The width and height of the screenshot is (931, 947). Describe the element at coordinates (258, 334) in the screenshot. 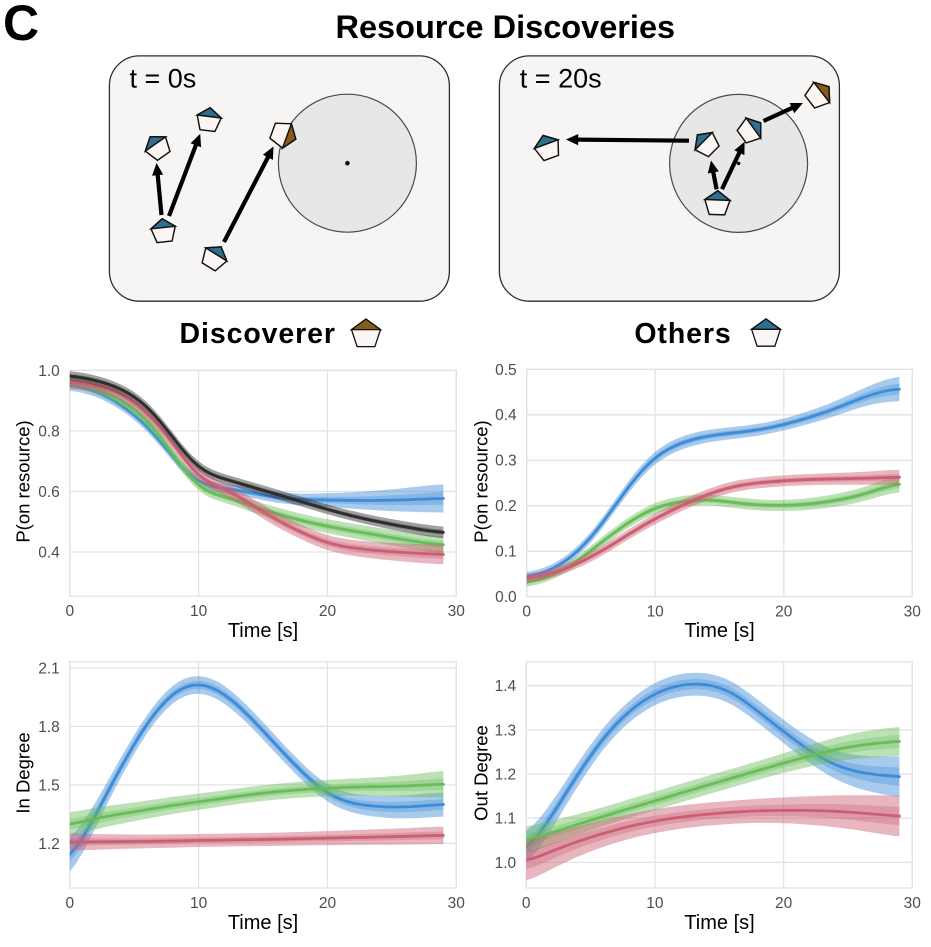

I see `svg-text: Discoverer` at that location.